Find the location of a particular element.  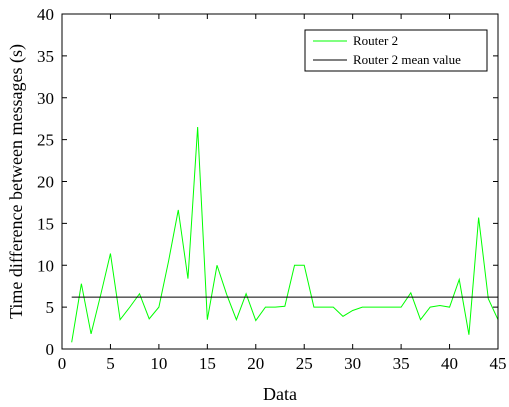

y-tick-label: 15 is located at coordinates (45, 223).